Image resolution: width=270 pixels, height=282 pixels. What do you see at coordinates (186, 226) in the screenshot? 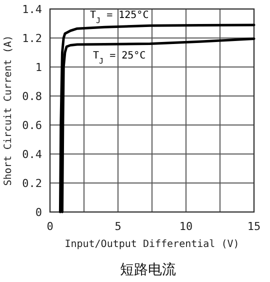
I see `x-tick-label: 10` at bounding box center [186, 226].